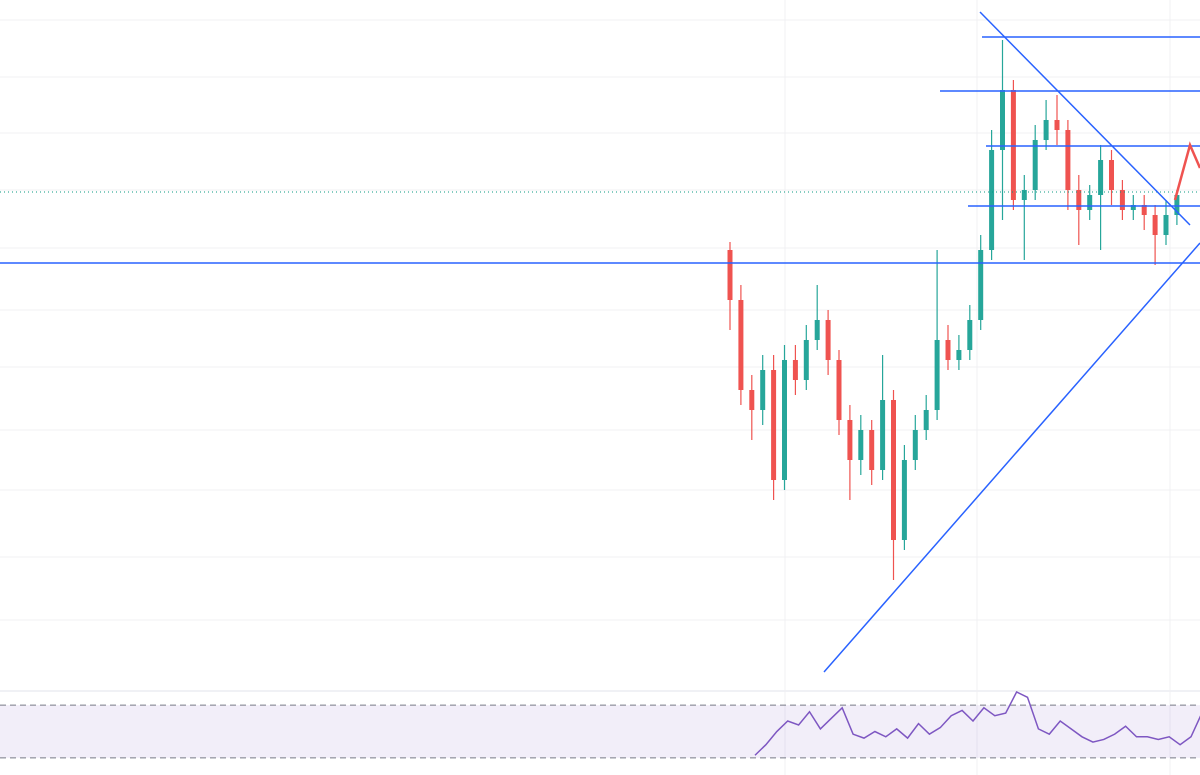  Describe the element at coordinates (1085, 118) in the screenshot. I see `trend-line` at that location.